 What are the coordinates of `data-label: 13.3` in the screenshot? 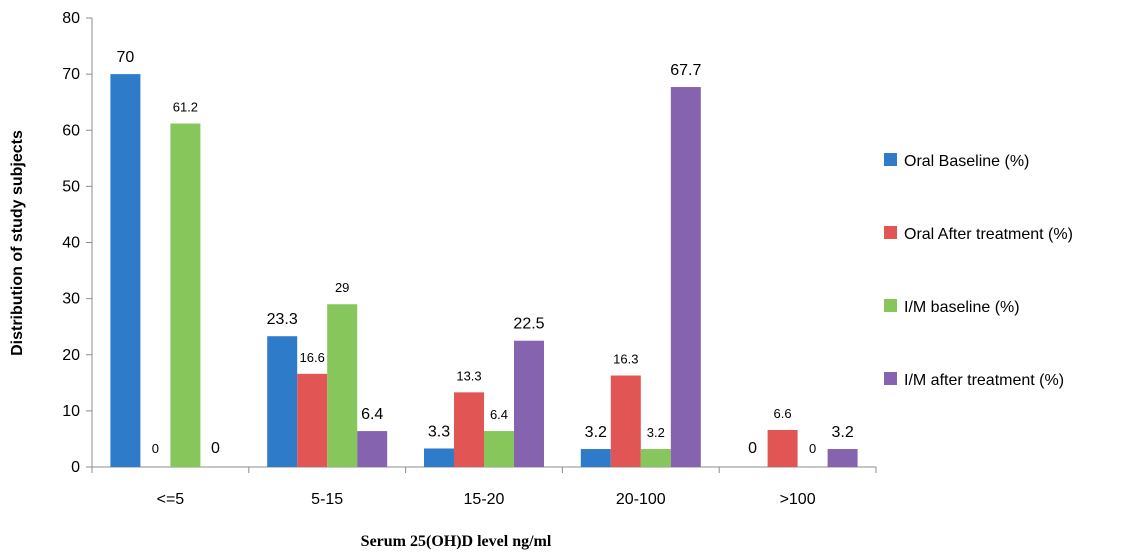 It's located at (468, 375).